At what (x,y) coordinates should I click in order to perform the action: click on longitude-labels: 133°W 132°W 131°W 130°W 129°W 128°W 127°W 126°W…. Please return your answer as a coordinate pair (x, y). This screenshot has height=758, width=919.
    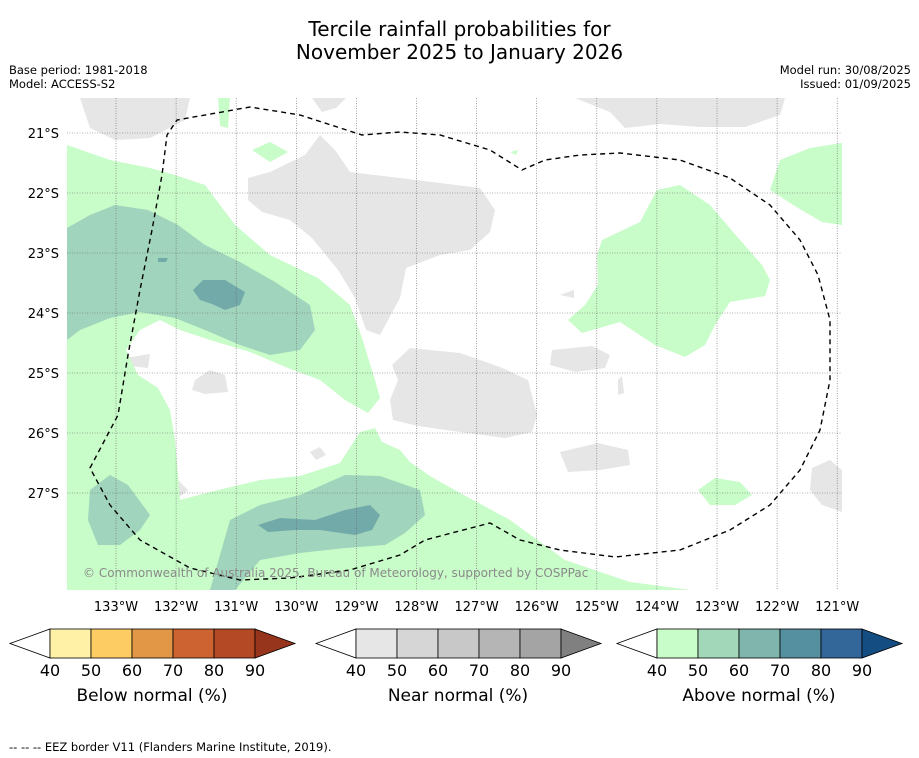
    Looking at the image, I should click on (477, 607).